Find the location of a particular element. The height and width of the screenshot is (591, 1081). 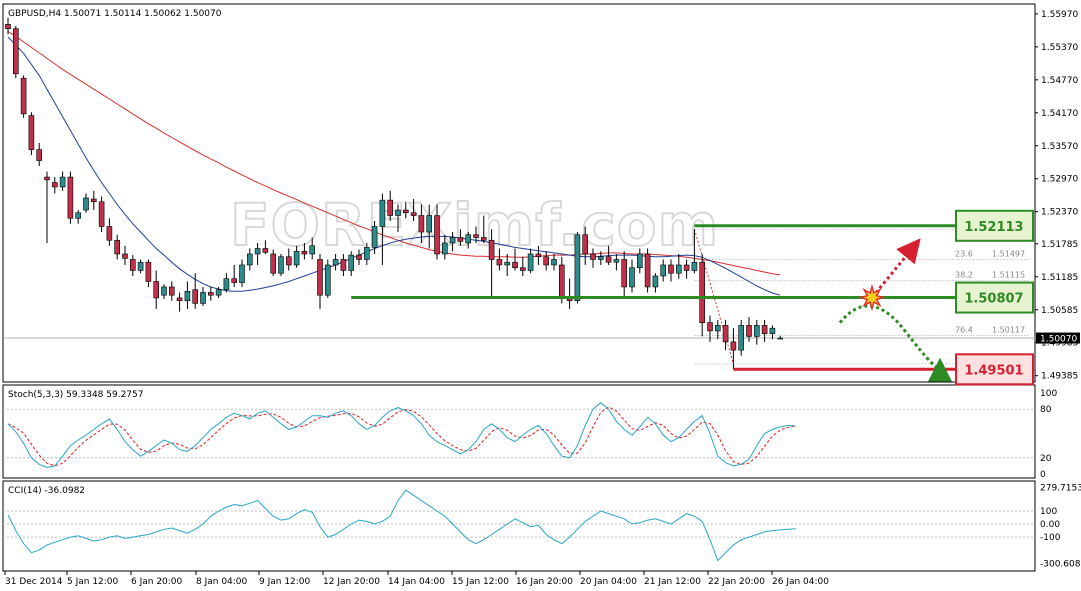

x-tick-label: 8 Jan 04:00 is located at coordinates (222, 582).